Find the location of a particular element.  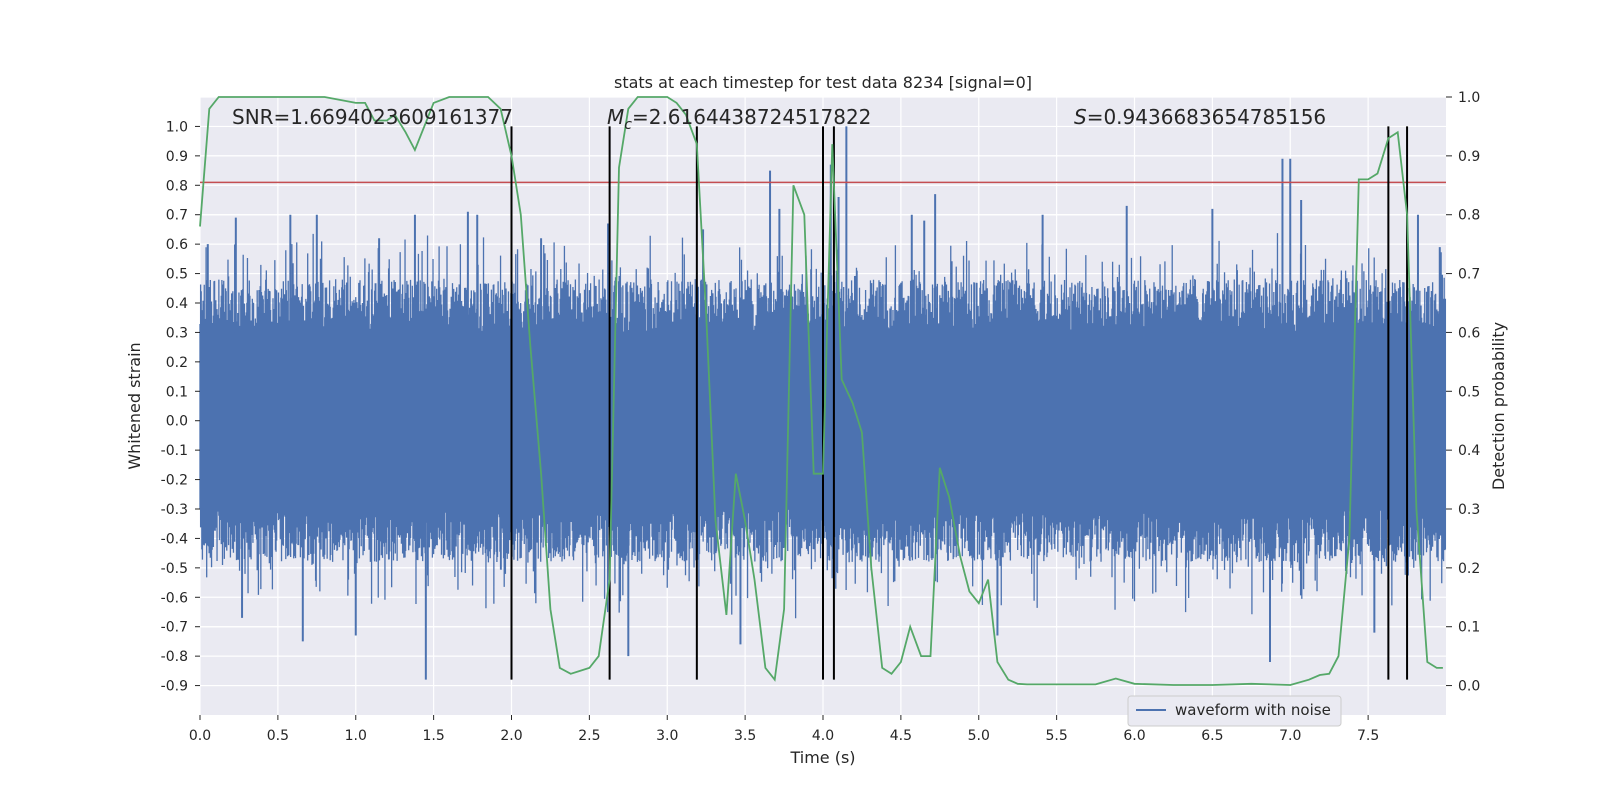

legend-label-waveform: waveform with noise is located at coordinates (1253, 710).